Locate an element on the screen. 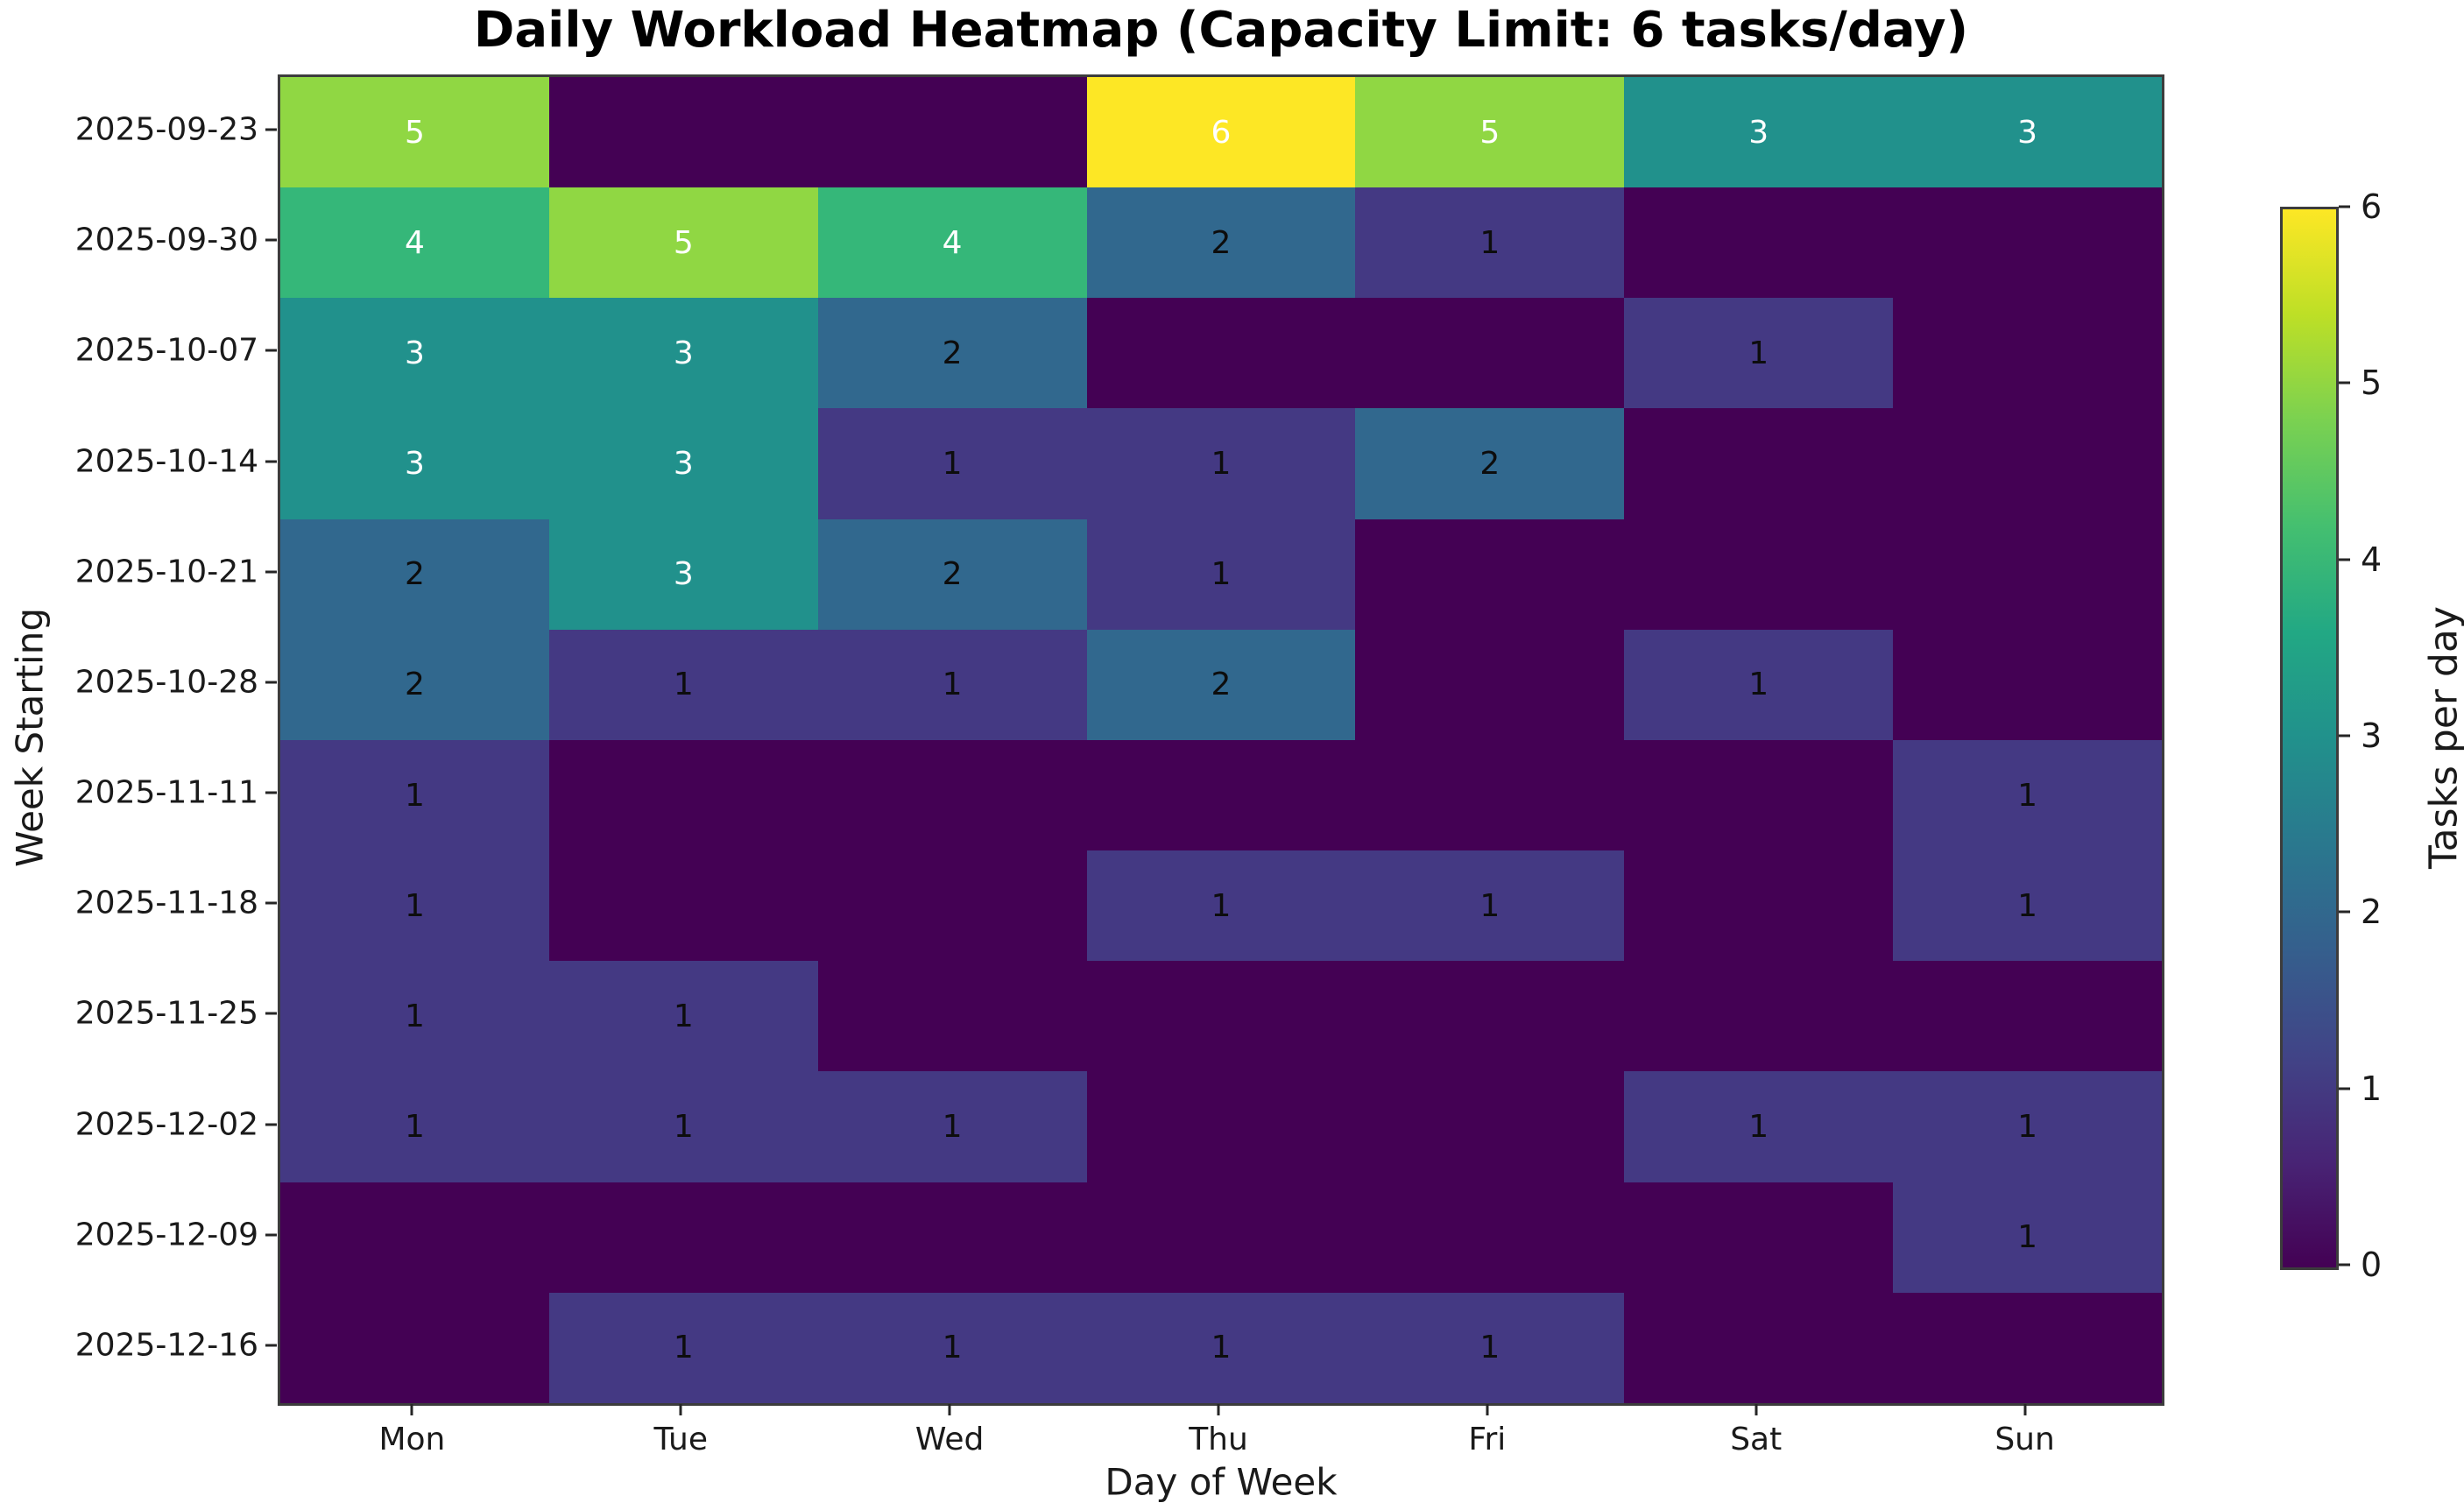 This screenshot has width=2464, height=1503. colorbar-tick-label: 5 is located at coordinates (2372, 383).